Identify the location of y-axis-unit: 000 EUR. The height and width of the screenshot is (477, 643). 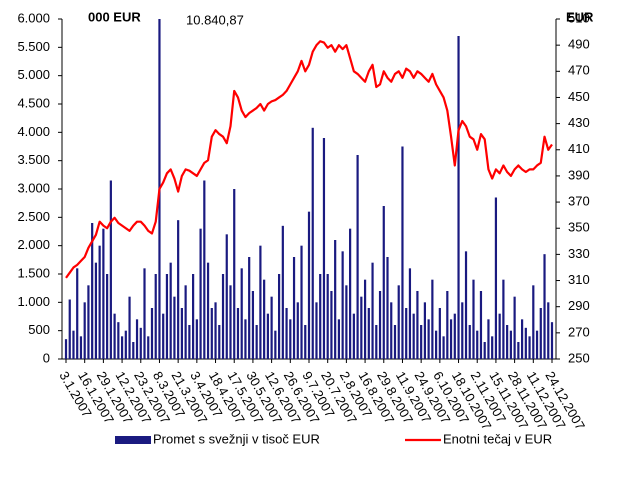
(114, 16).